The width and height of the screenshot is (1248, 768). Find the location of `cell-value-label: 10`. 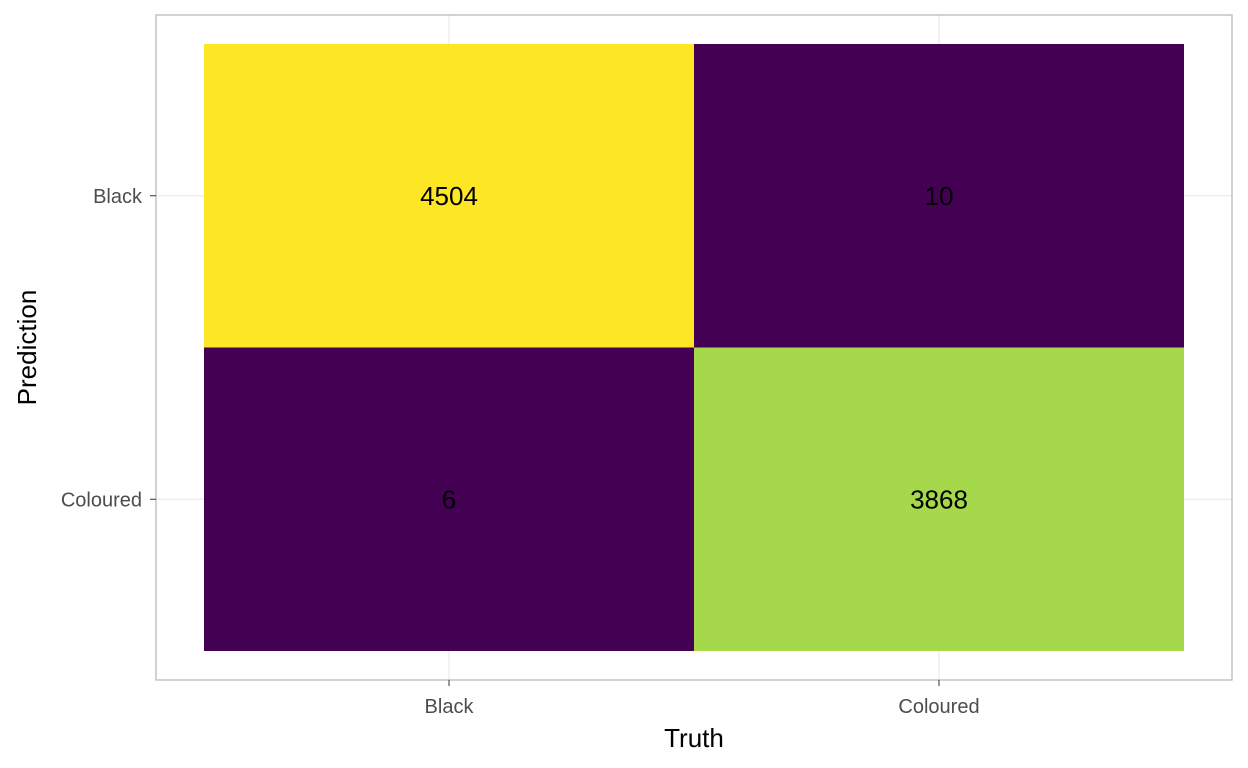

cell-value-label: 10 is located at coordinates (939, 196).